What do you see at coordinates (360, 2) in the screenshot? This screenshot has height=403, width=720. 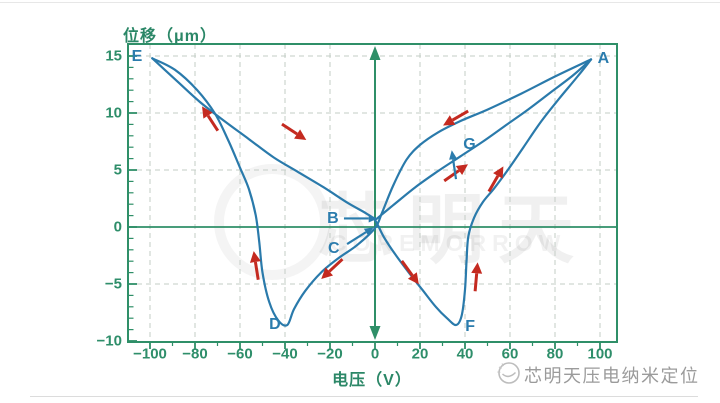 I see `top-divider` at bounding box center [360, 2].